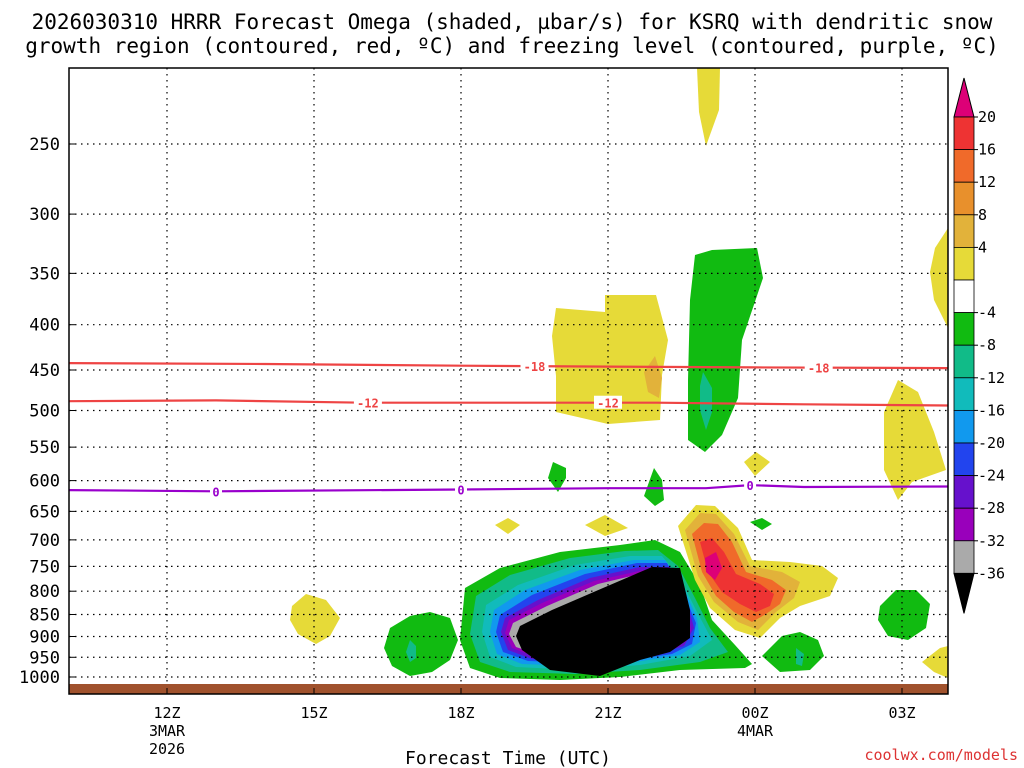 The image size is (1024, 768). I want to click on x-tick-label: 12Z, so click(166, 713).